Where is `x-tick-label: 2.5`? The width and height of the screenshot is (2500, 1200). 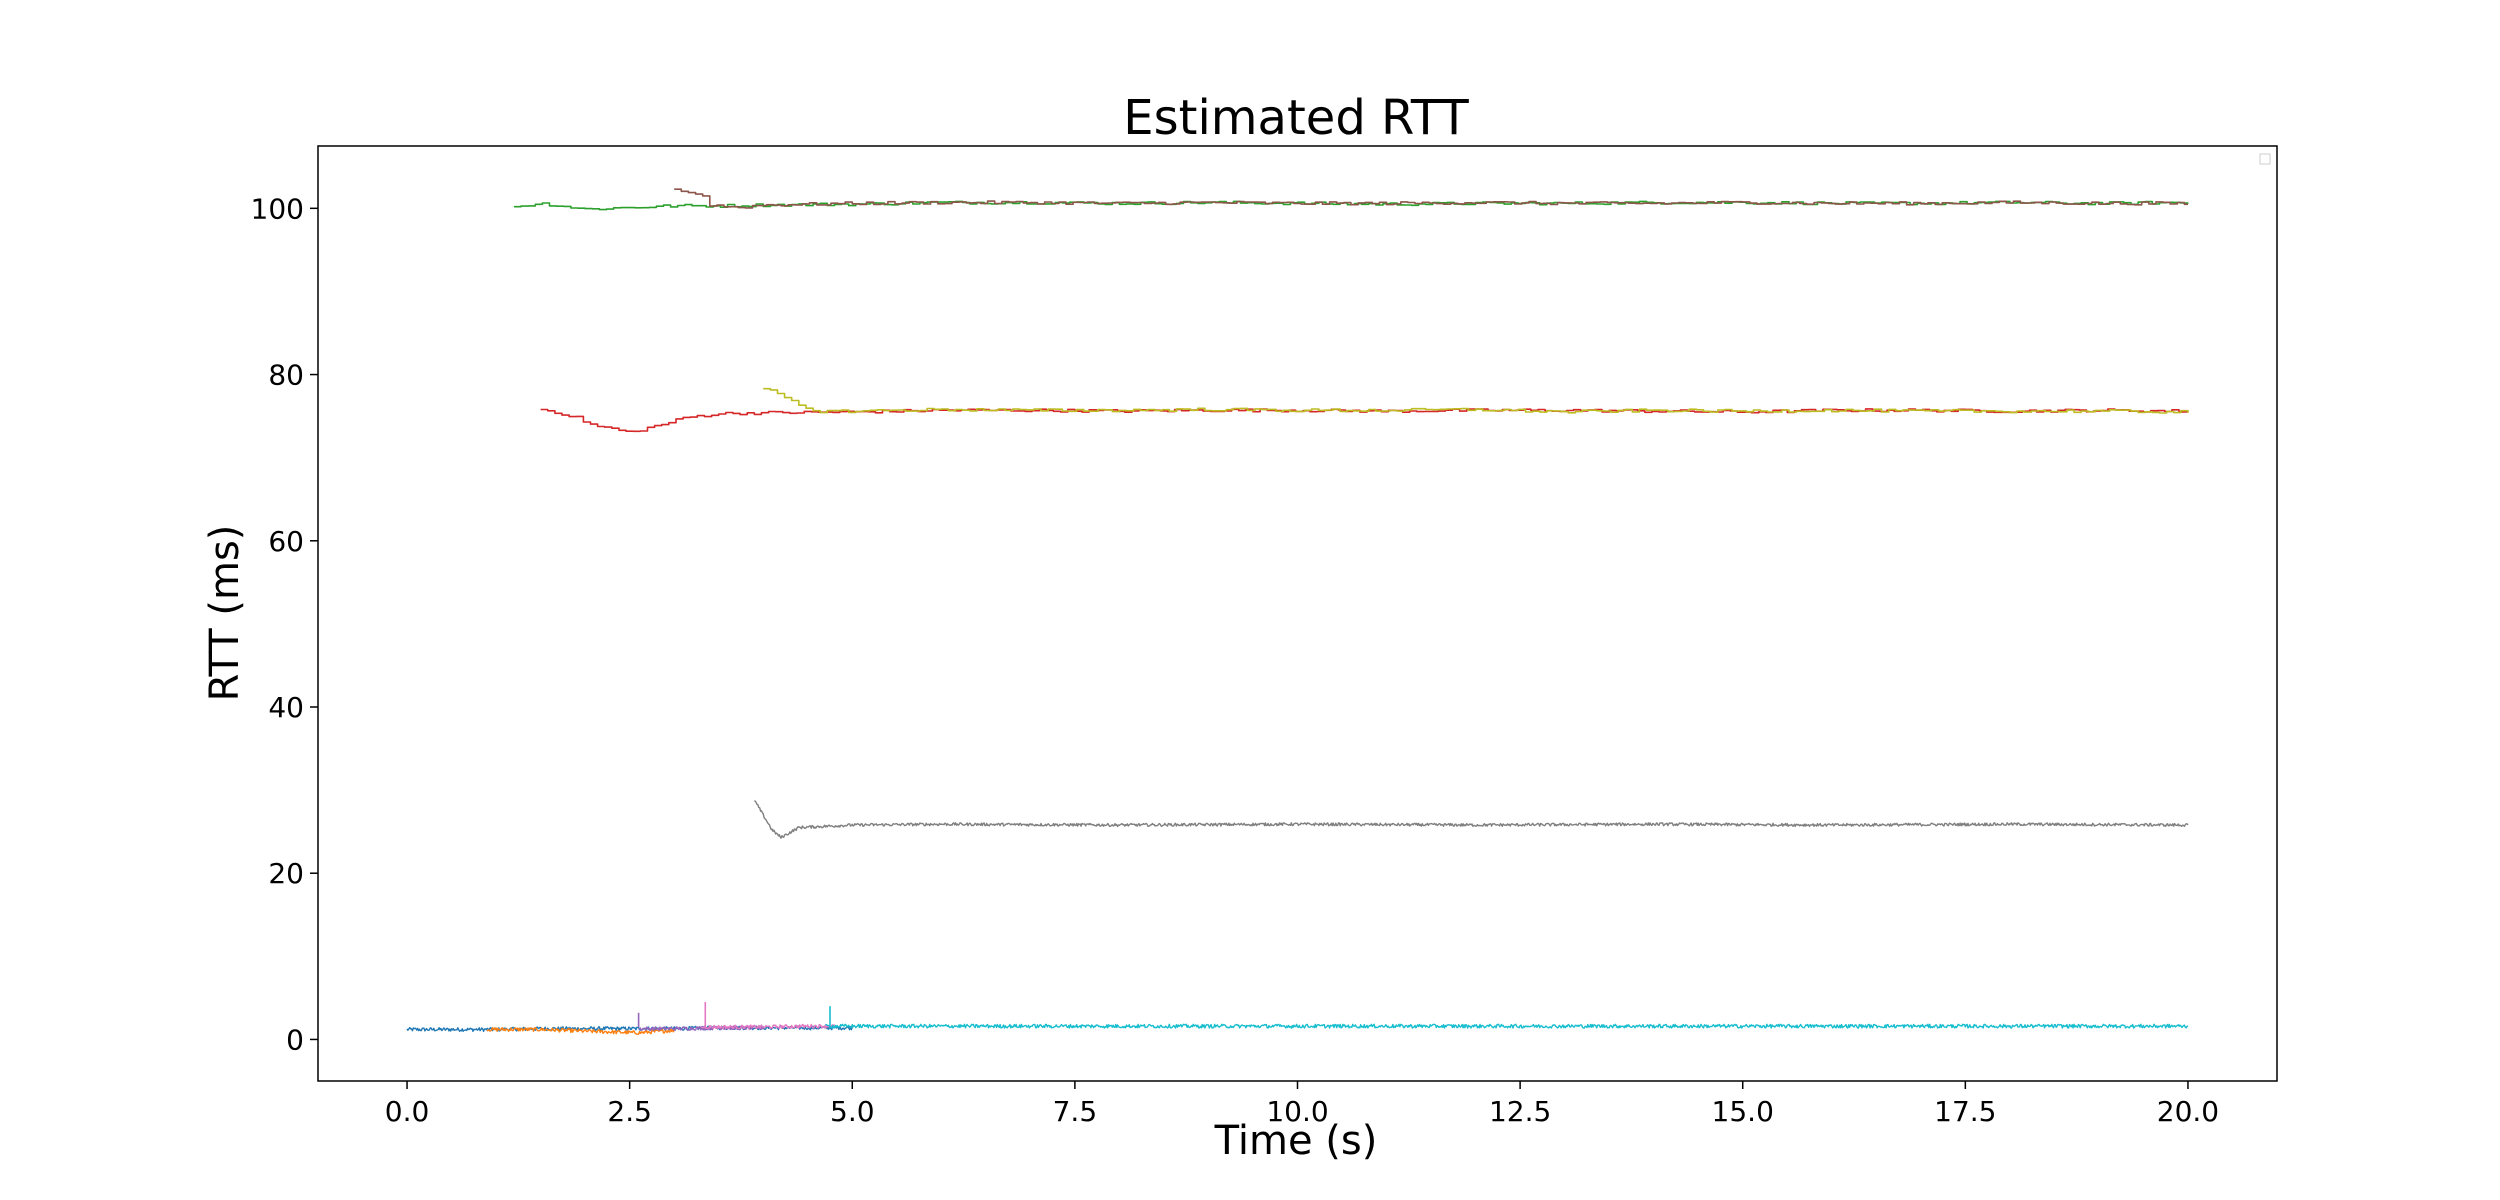
x-tick-label: 2.5 is located at coordinates (629, 1111).